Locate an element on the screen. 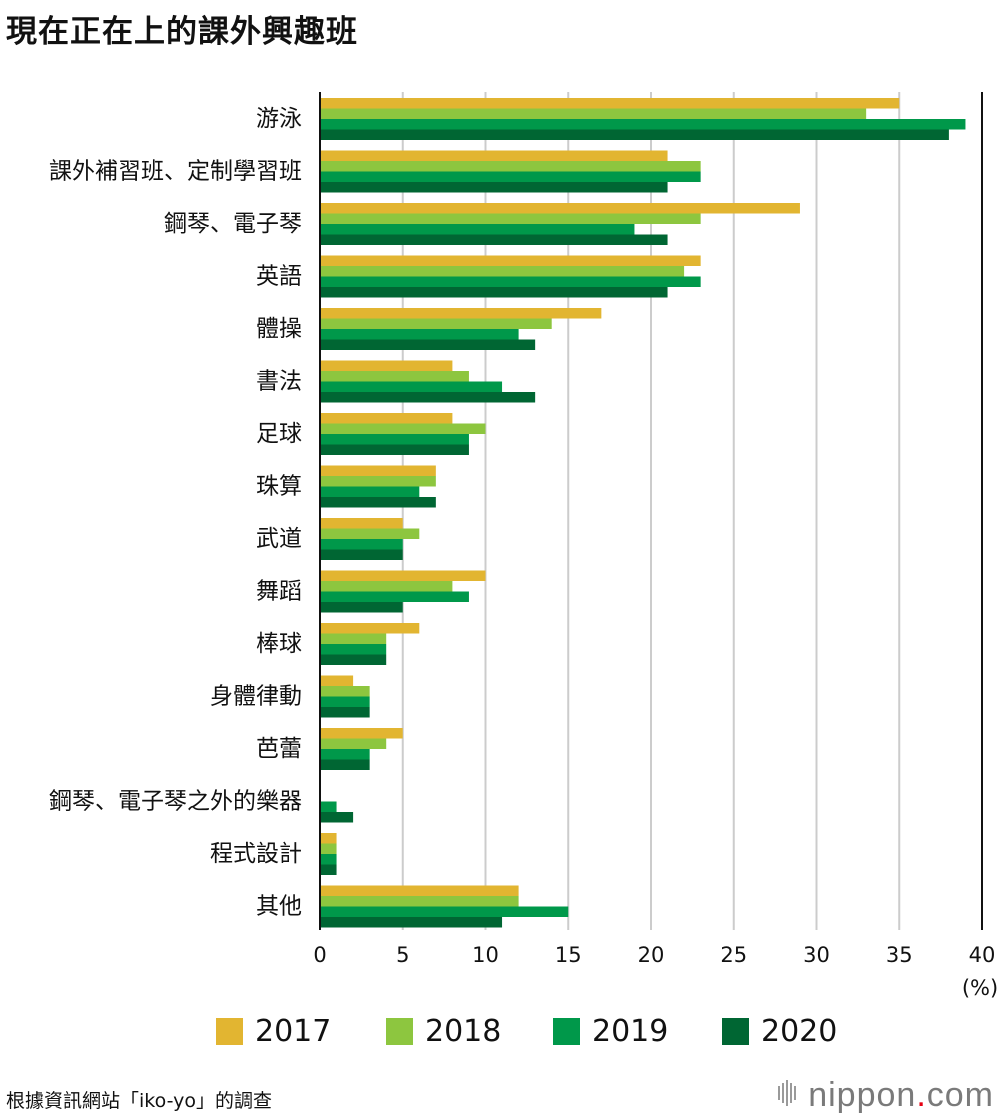 This screenshot has height=1116, width=1000. legend-label-2020: 2020 is located at coordinates (799, 1031).